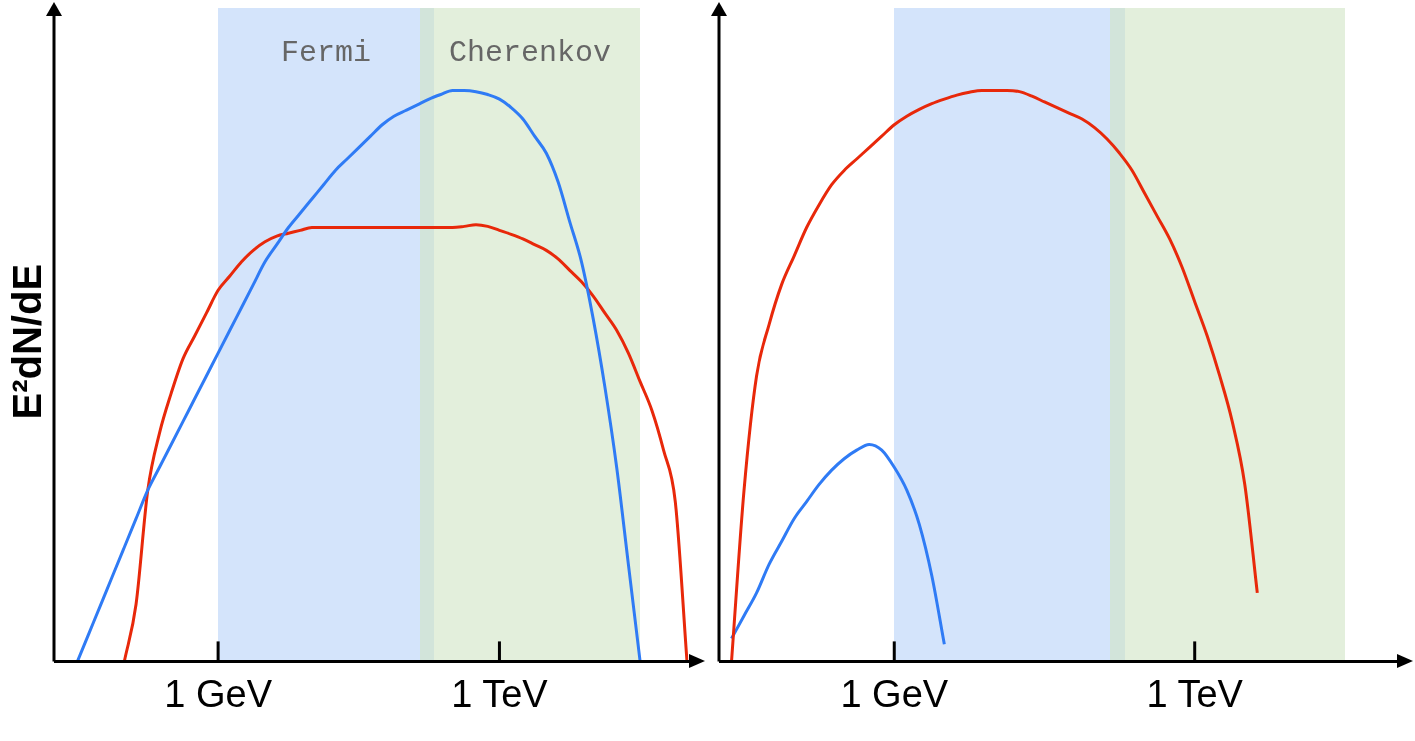  Describe the element at coordinates (27, 341) in the screenshot. I see `y-axis-title: E²dN/dE` at that location.